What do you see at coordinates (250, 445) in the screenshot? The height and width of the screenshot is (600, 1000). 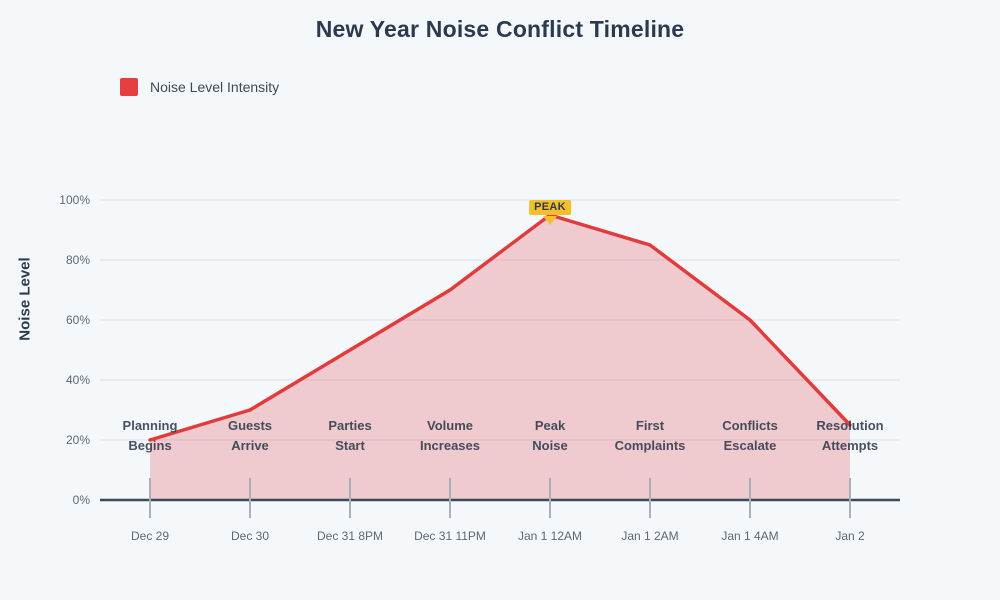 I see `event-label-line: Arrive` at bounding box center [250, 445].